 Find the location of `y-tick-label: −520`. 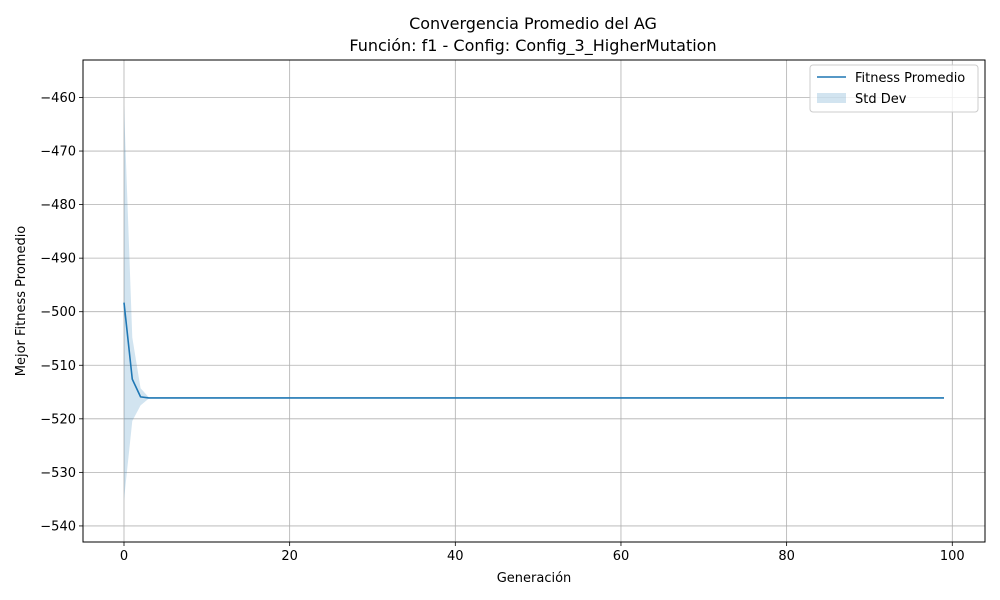

y-tick-label: −520 is located at coordinates (58, 419).